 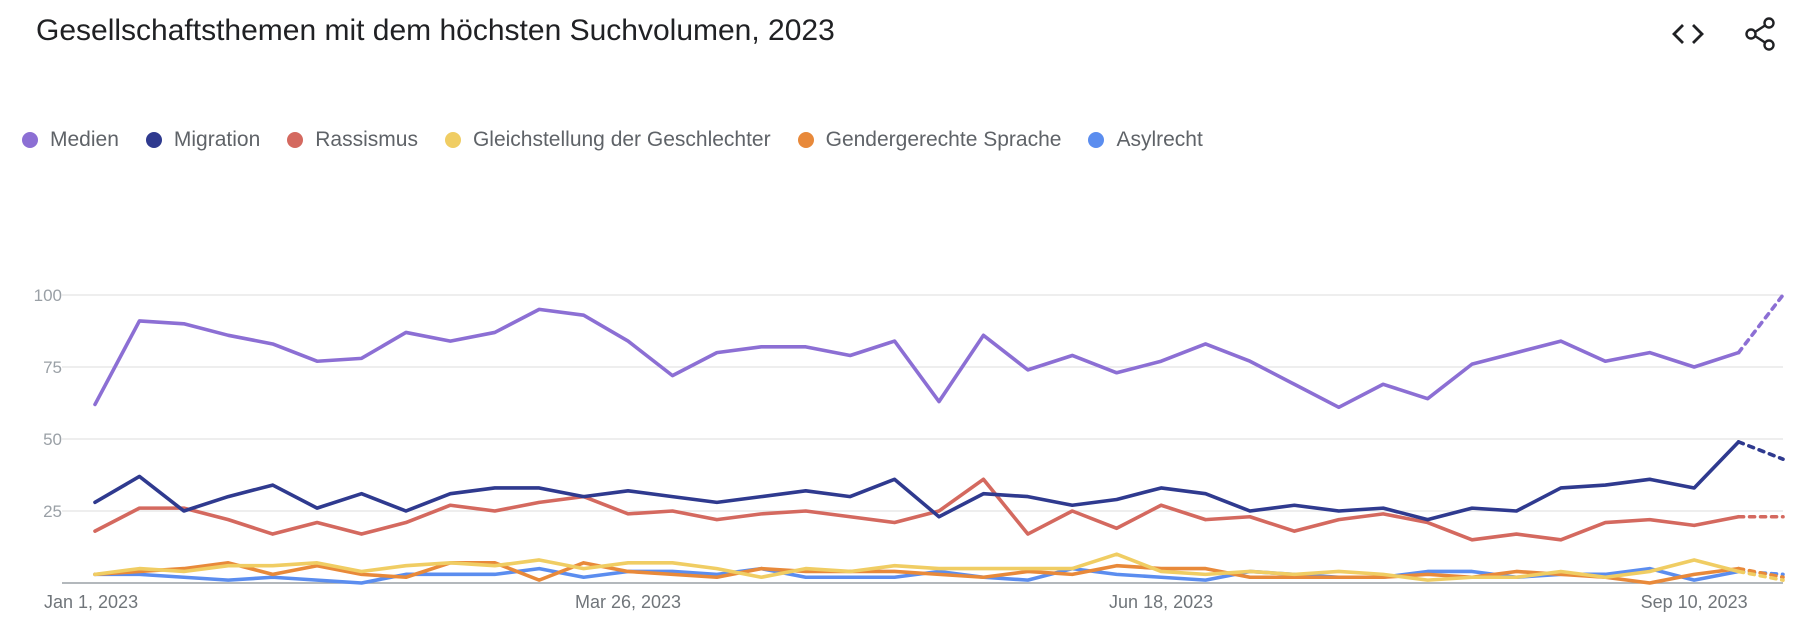 I want to click on embed-button, so click(x=1688, y=34).